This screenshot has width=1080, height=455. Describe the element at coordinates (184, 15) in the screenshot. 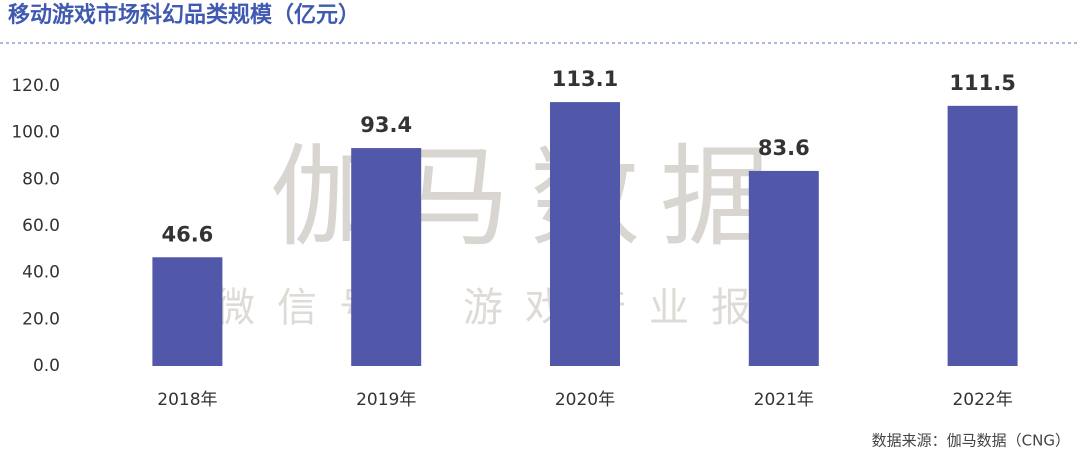

I see `chart-title: 移动游戏市场科幻品类规模（亿元）` at that location.